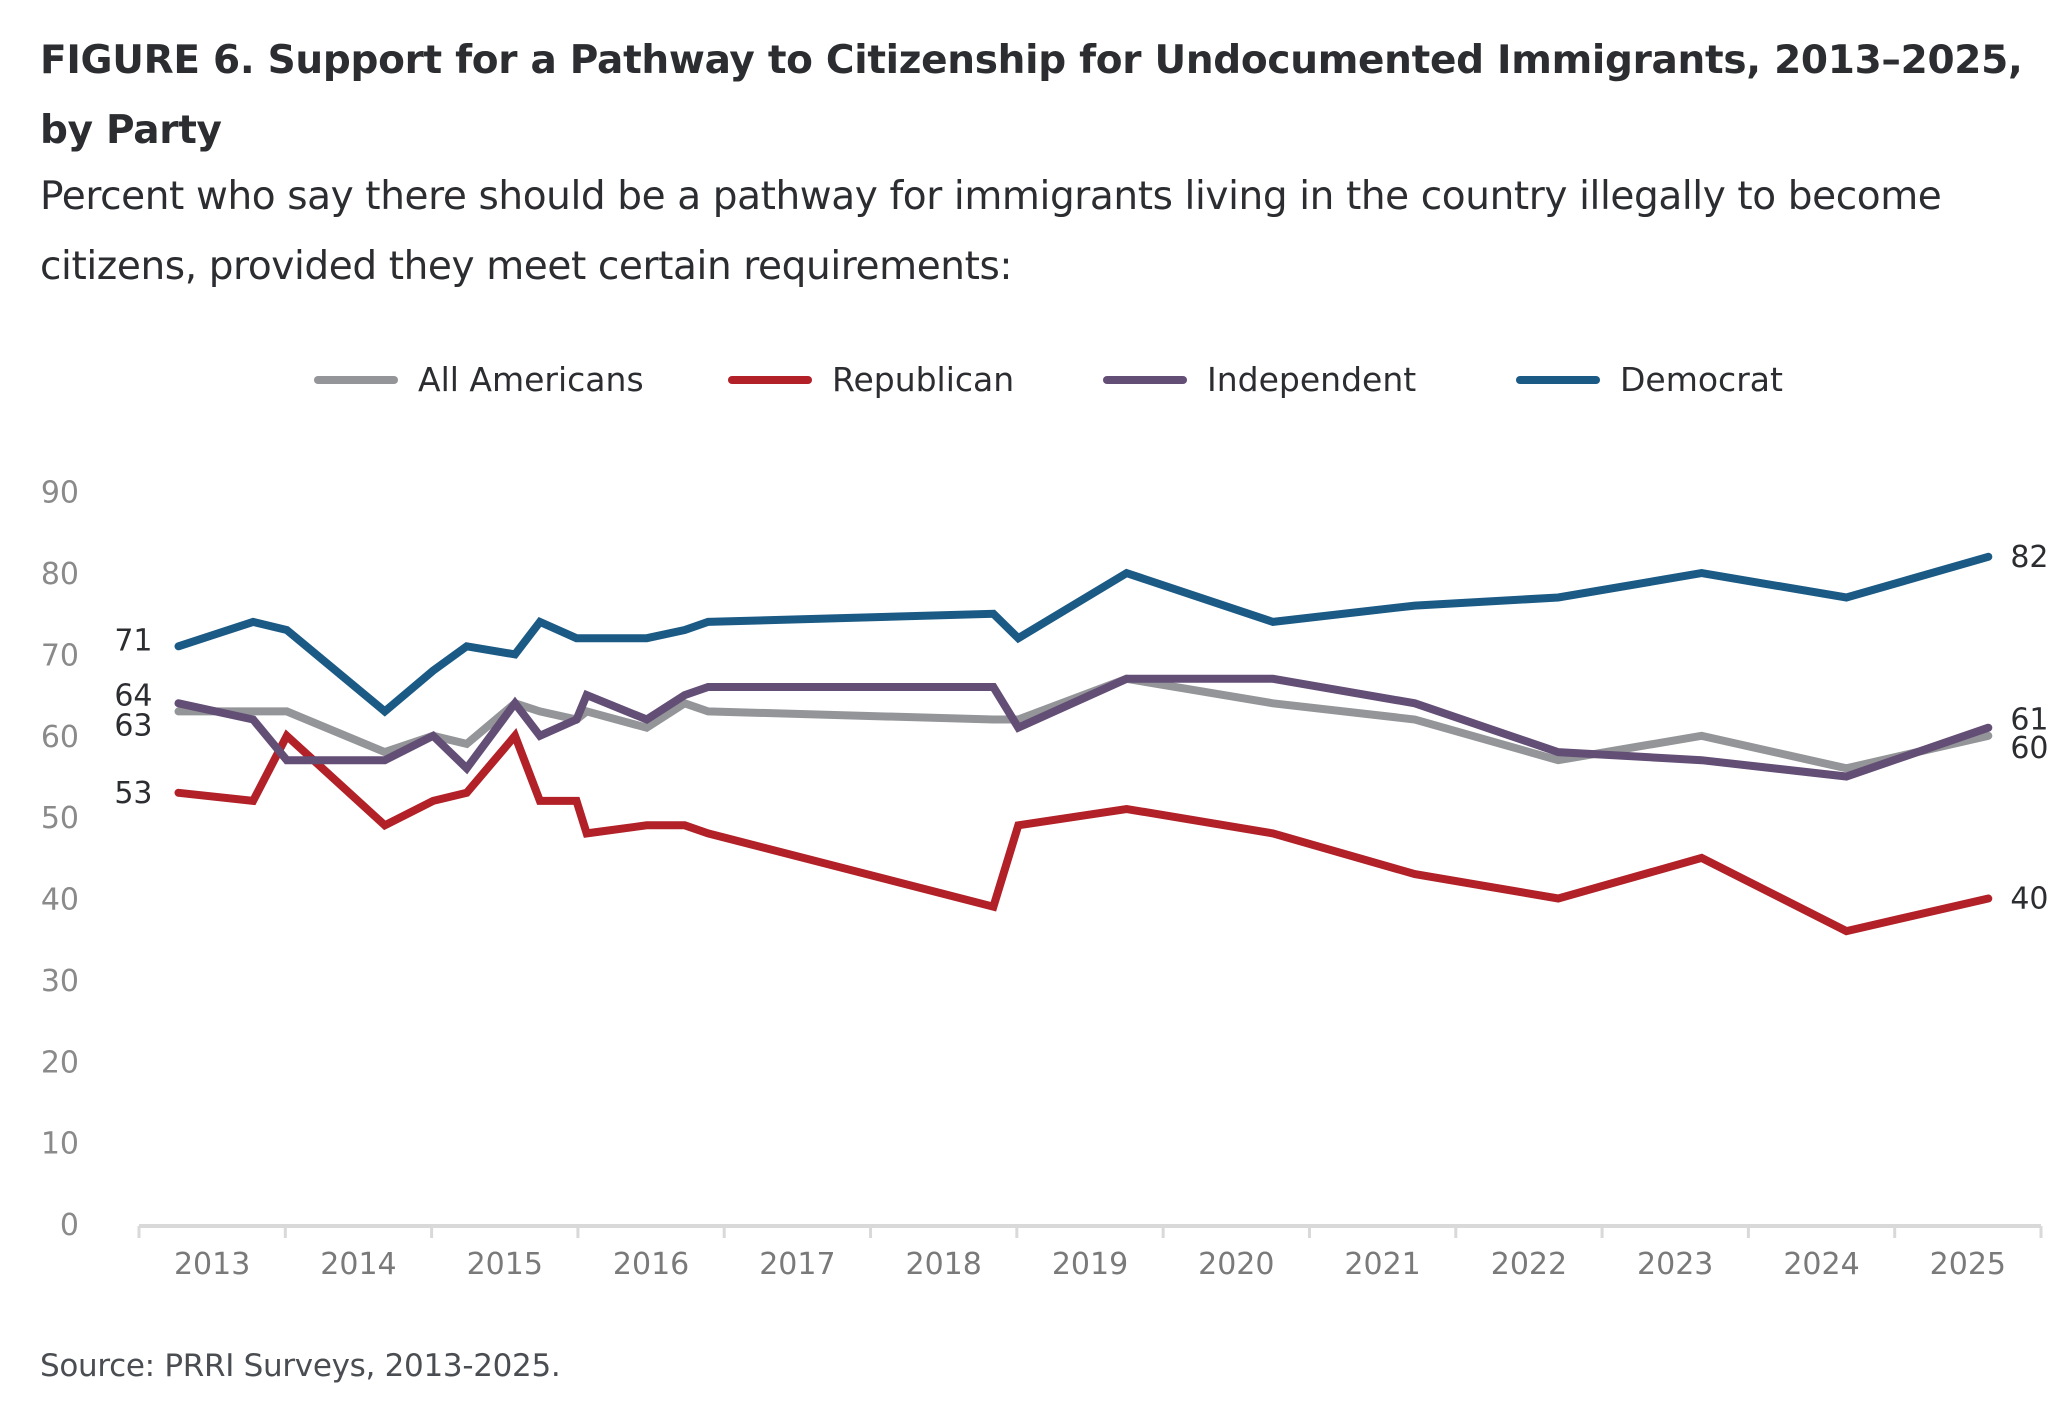  What do you see at coordinates (69, 1225) in the screenshot?
I see `y-tick-label: 0` at bounding box center [69, 1225].